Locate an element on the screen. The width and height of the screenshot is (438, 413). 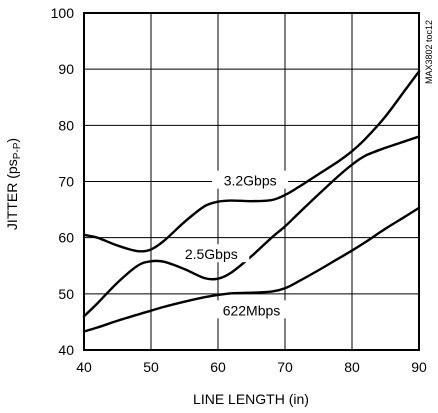
x-tick-label-50: 50 is located at coordinates (151, 367).